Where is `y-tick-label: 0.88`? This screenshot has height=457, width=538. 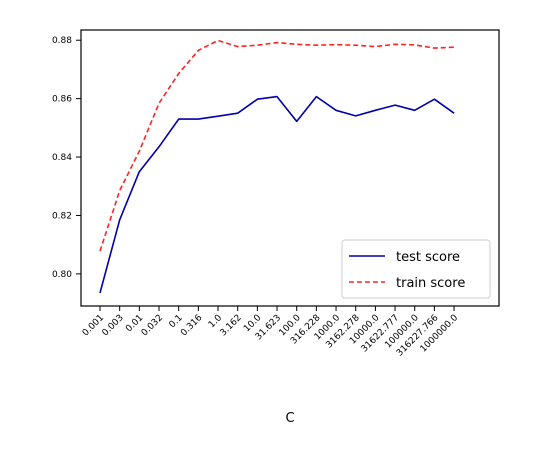
y-tick-label: 0.88 is located at coordinates (62, 41).